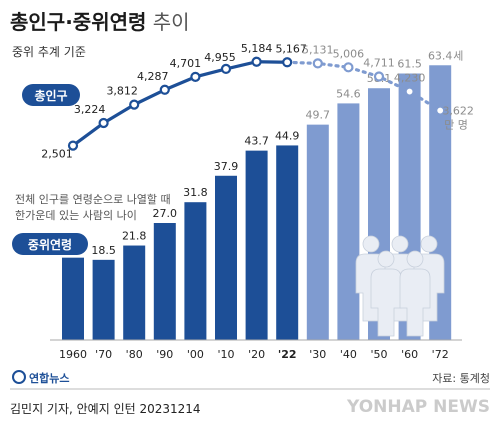  What do you see at coordinates (49, 378) in the screenshot?
I see `yonhap-logo-text: 연합뉴스` at bounding box center [49, 378].